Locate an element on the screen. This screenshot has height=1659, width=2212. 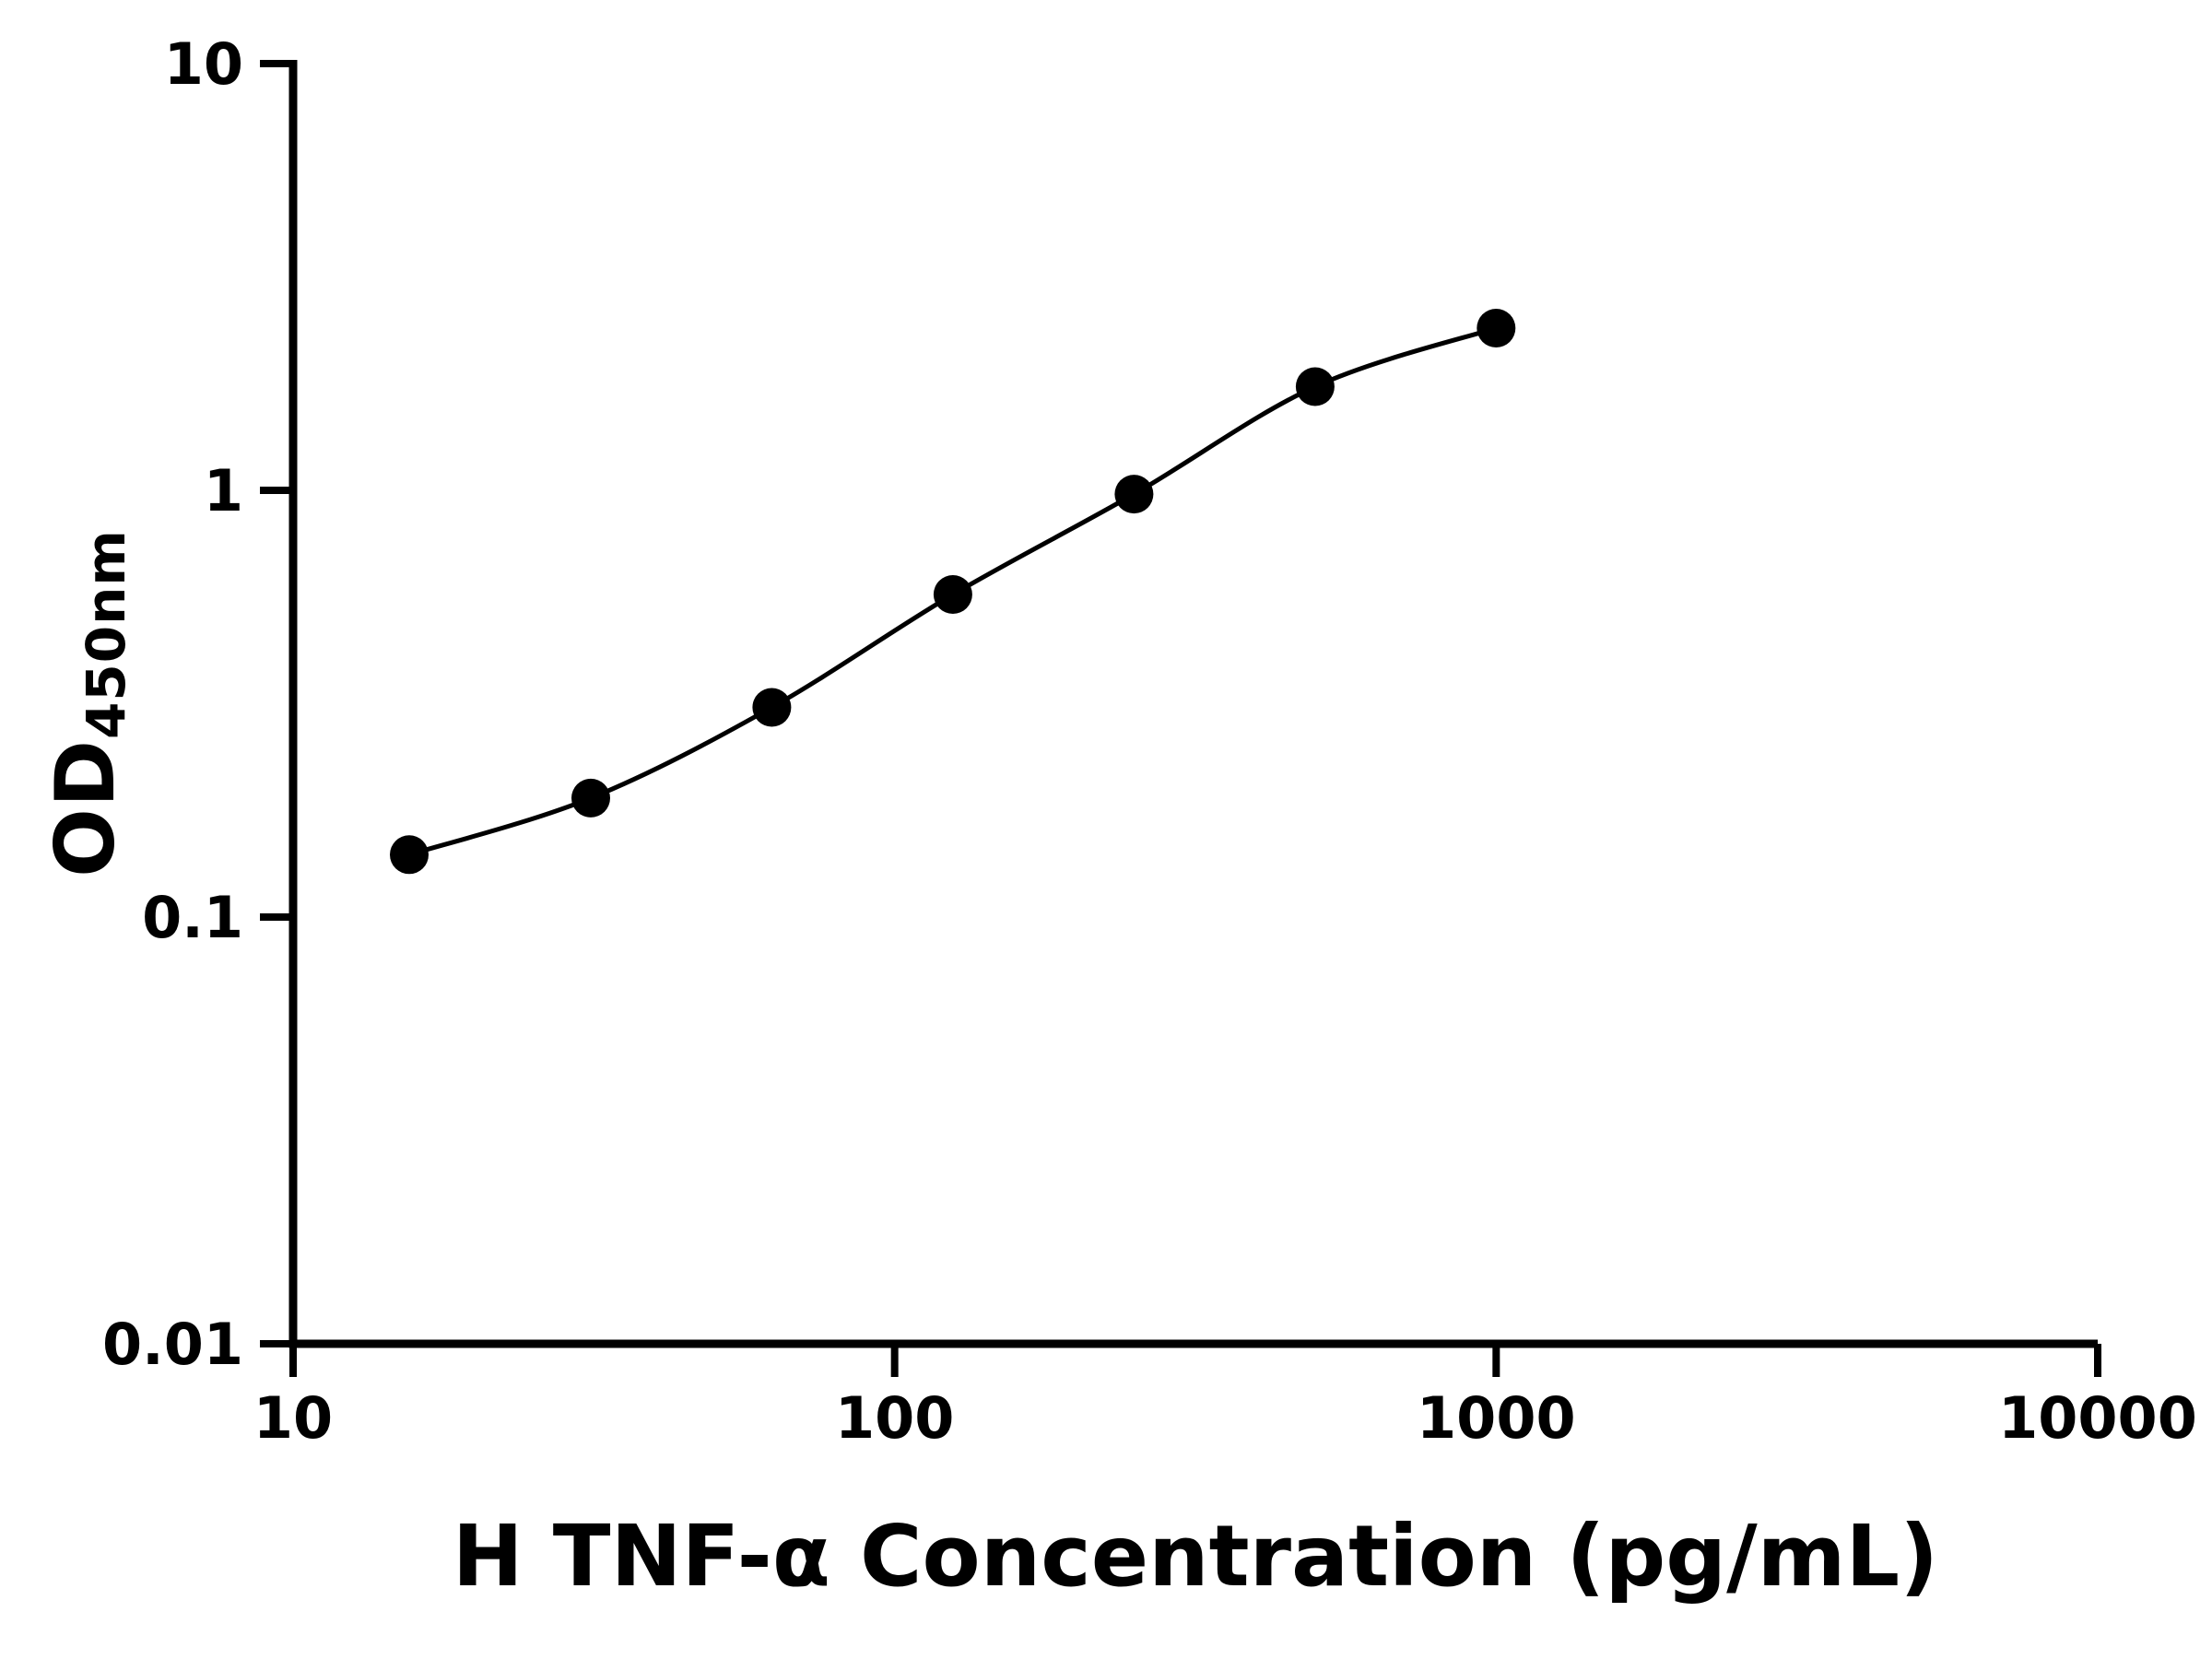
y-tick-label: 1 is located at coordinates (223, 490).